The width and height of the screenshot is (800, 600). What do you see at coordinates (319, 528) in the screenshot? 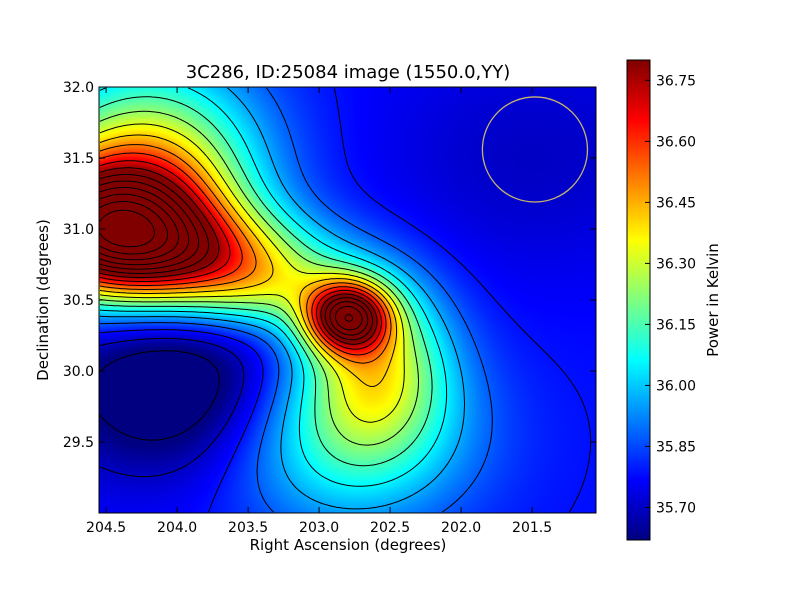
I see `x-tick-label: 203.0` at bounding box center [319, 528].